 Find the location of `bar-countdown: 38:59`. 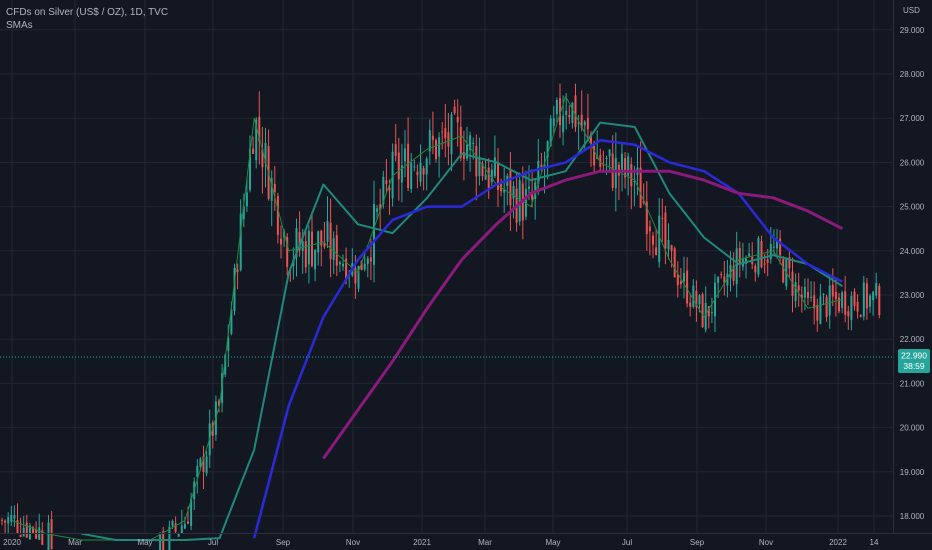

bar-countdown: 38:59 is located at coordinates (914, 366).